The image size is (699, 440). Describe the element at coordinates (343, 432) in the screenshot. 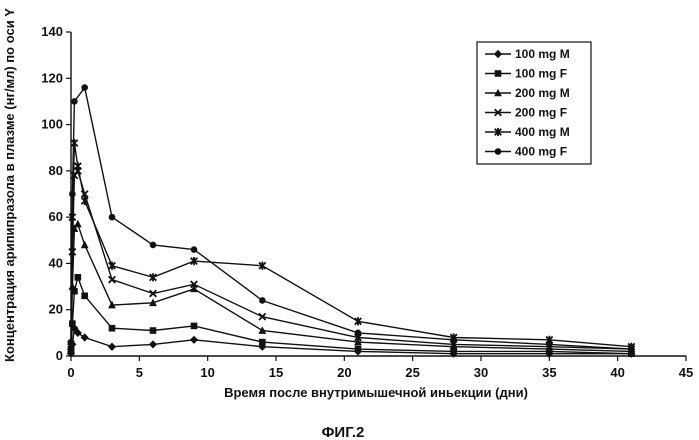

I see `figure-caption: ФИГ.2` at that location.